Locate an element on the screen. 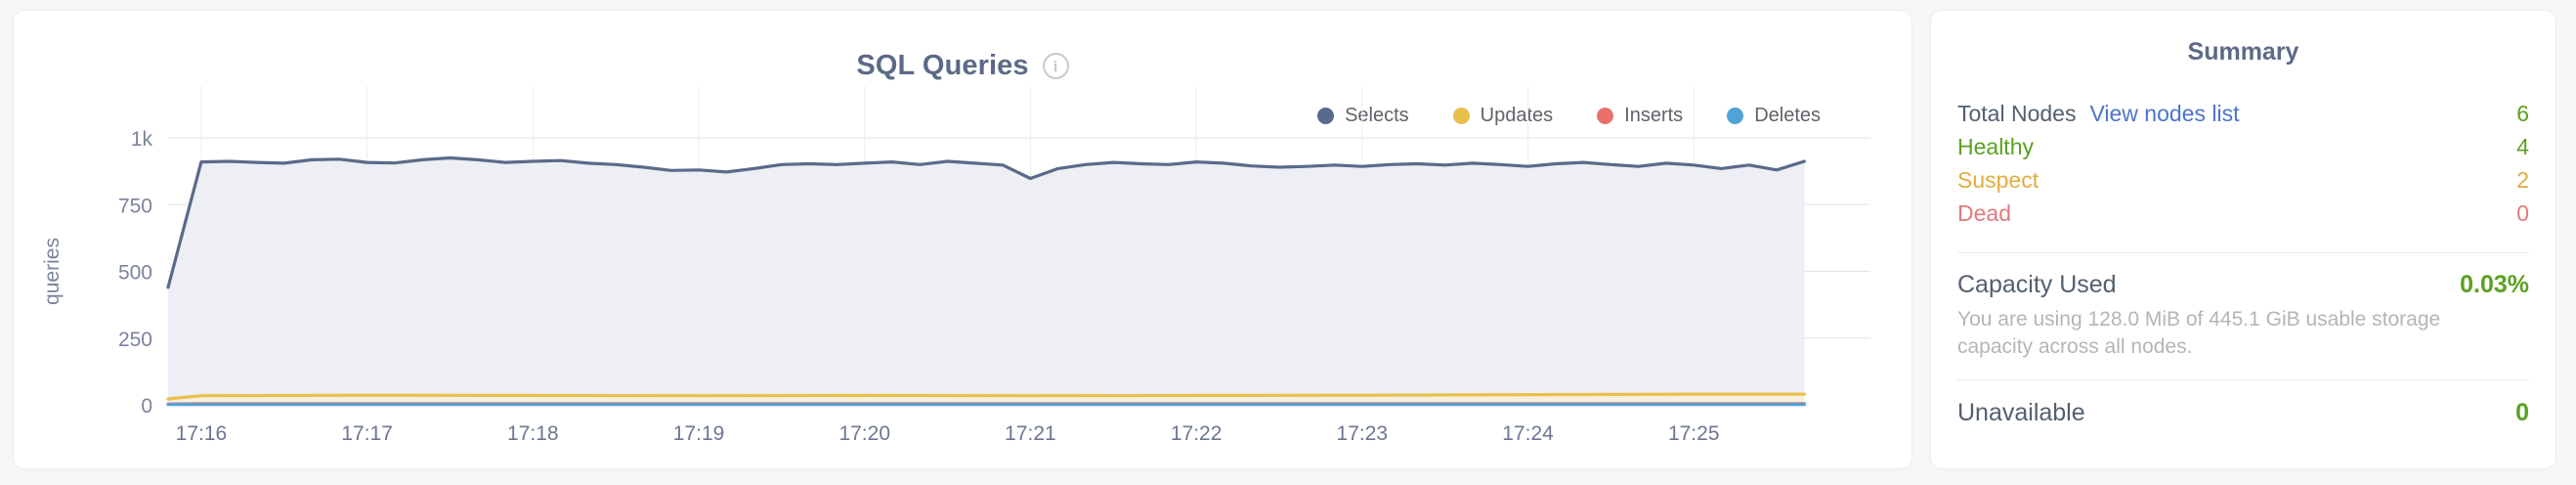  x-axis-tick-label: 17:24 is located at coordinates (1528, 433).